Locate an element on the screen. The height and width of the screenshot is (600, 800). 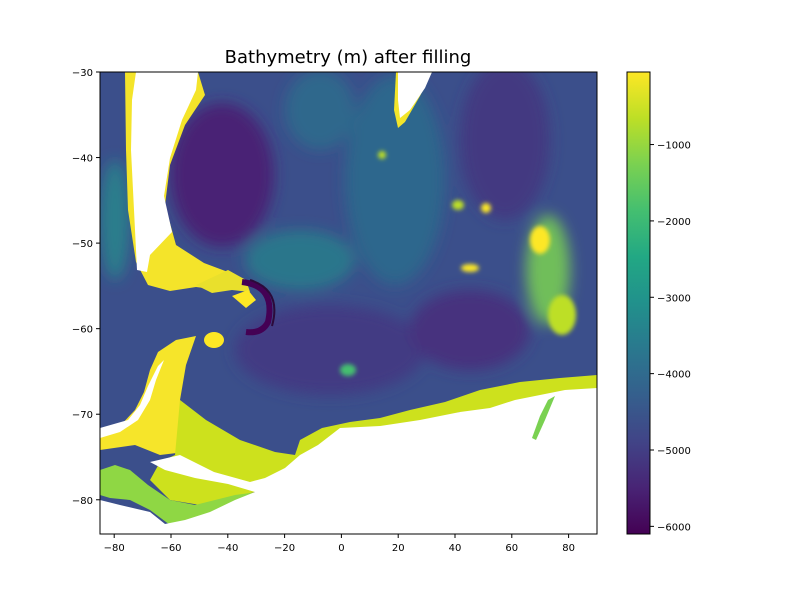
colorbar-tick-label: −4000 is located at coordinates (674, 375).